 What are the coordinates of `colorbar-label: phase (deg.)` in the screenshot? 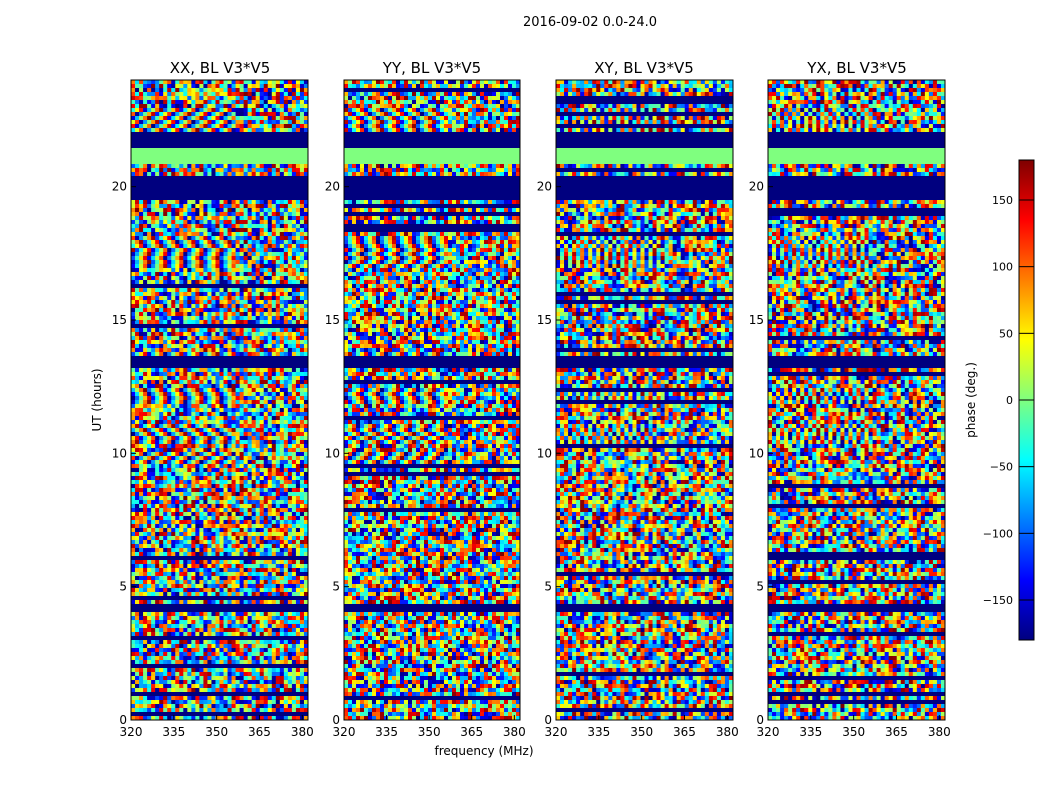 It's located at (971, 400).